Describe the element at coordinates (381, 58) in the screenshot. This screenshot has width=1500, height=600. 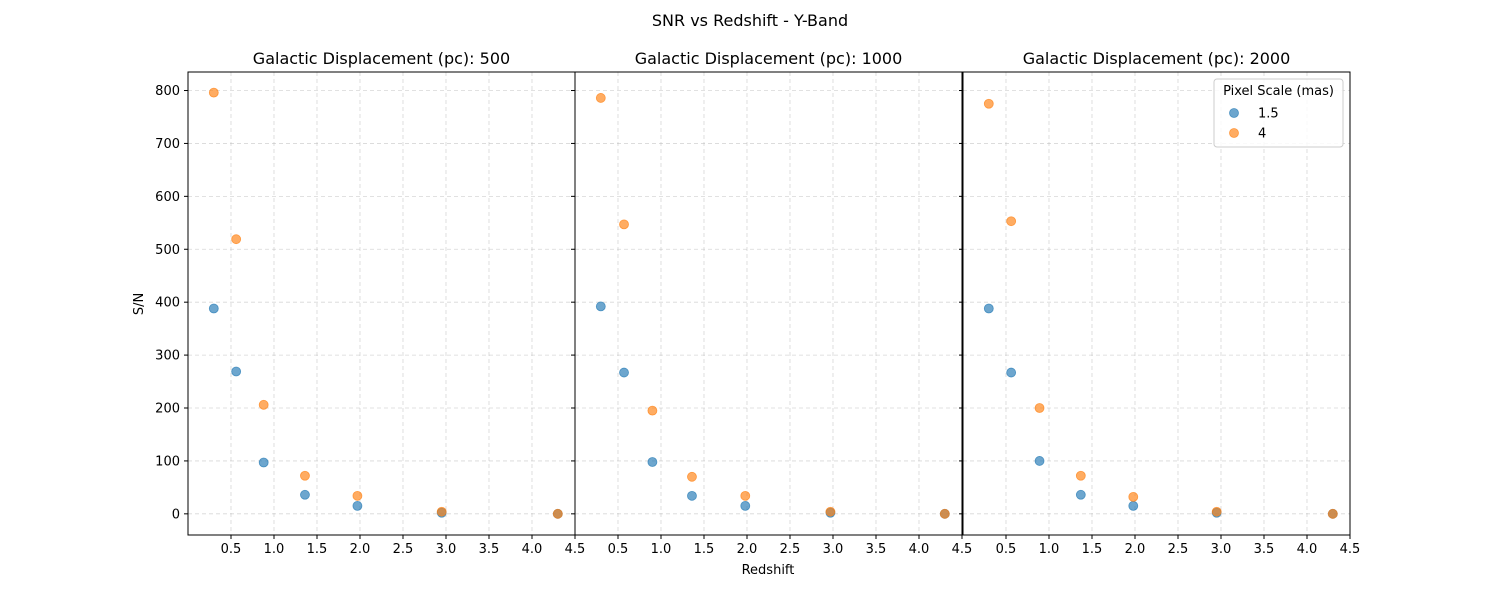
I see `panel-title: Galactic Displacement (pc): 500` at that location.